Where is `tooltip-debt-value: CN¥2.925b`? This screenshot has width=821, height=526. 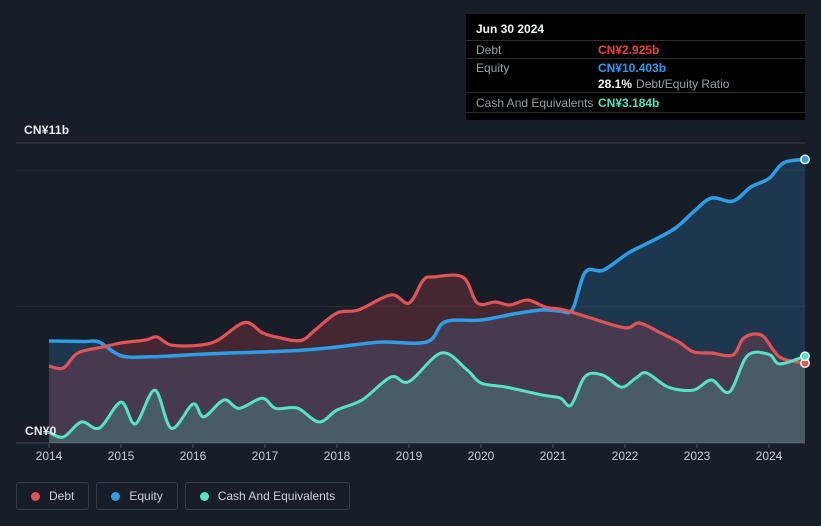
tooltip-debt-value: CN¥2.925b is located at coordinates (629, 49).